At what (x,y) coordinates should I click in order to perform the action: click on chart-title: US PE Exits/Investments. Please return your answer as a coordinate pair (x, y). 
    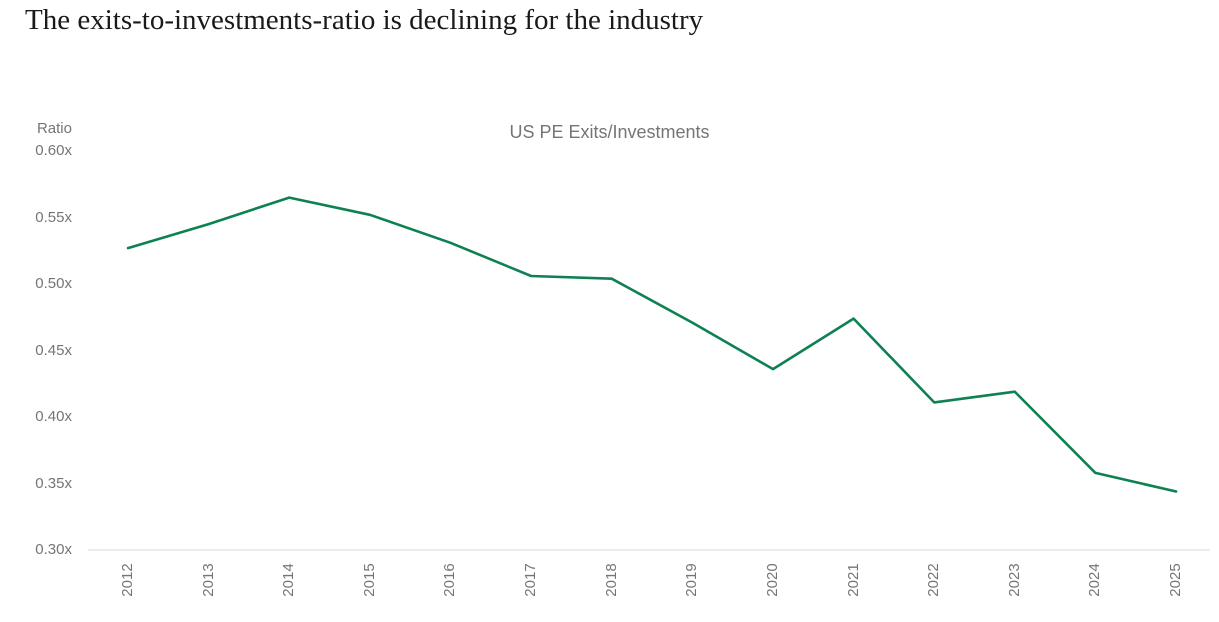
    Looking at the image, I should click on (609, 132).